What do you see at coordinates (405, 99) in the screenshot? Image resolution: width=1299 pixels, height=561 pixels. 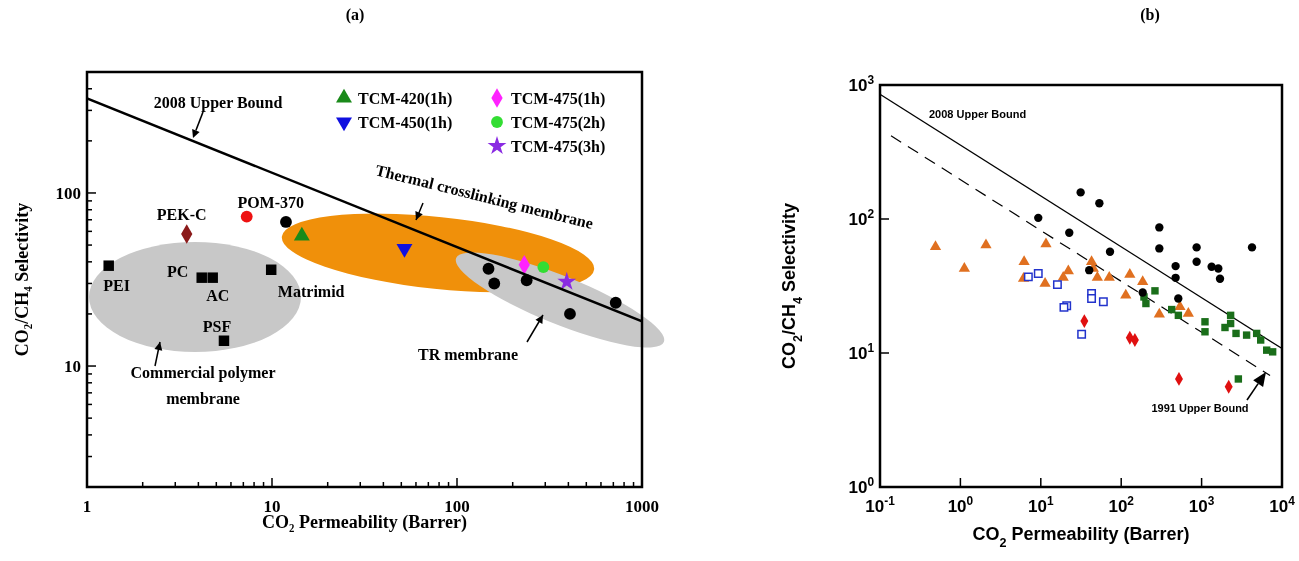 I see `legend-label: TCM-420(1h)` at bounding box center [405, 99].